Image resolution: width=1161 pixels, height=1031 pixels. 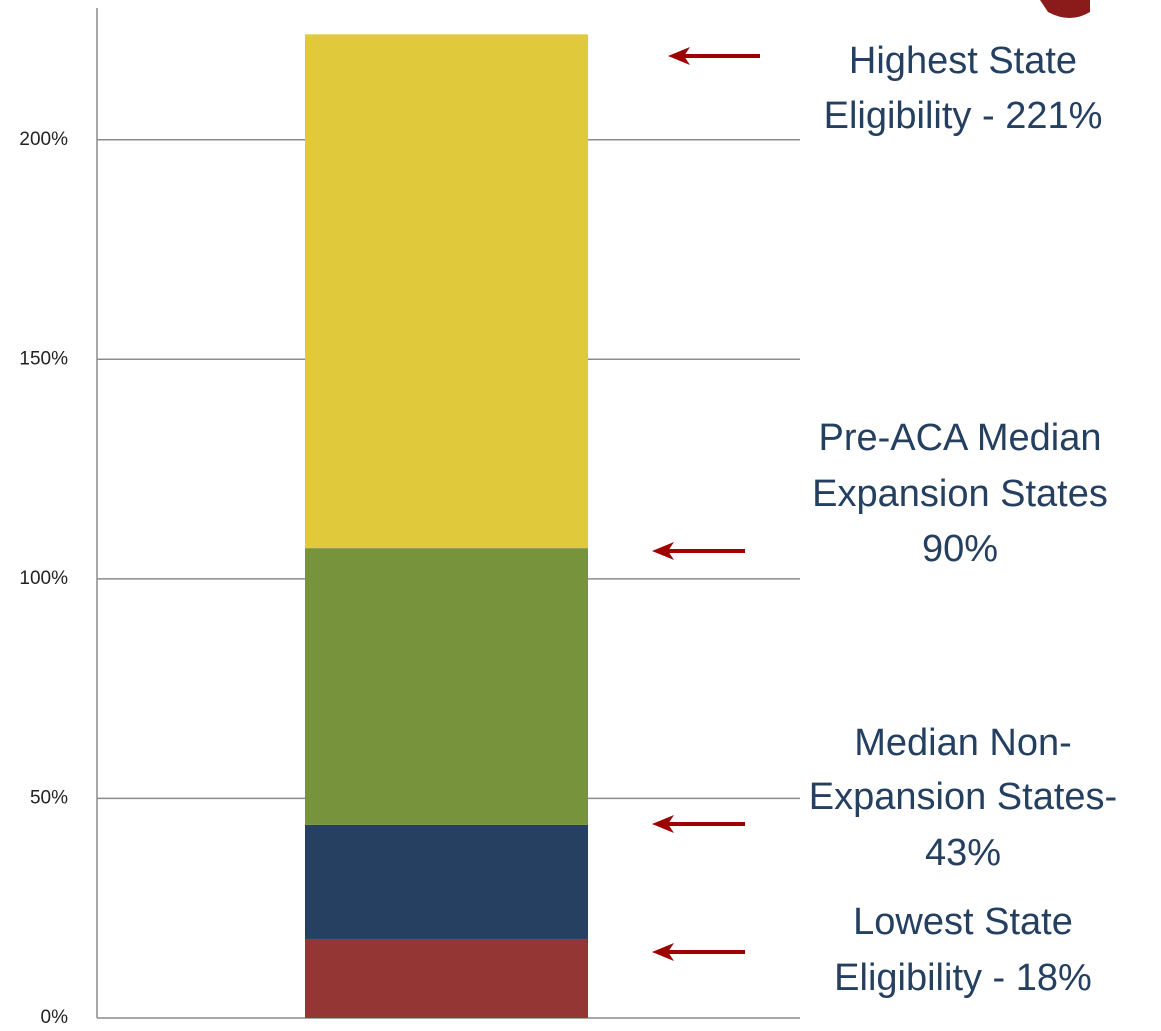 What do you see at coordinates (55, 1017) in the screenshot?
I see `y-tick-label: 0%` at bounding box center [55, 1017].